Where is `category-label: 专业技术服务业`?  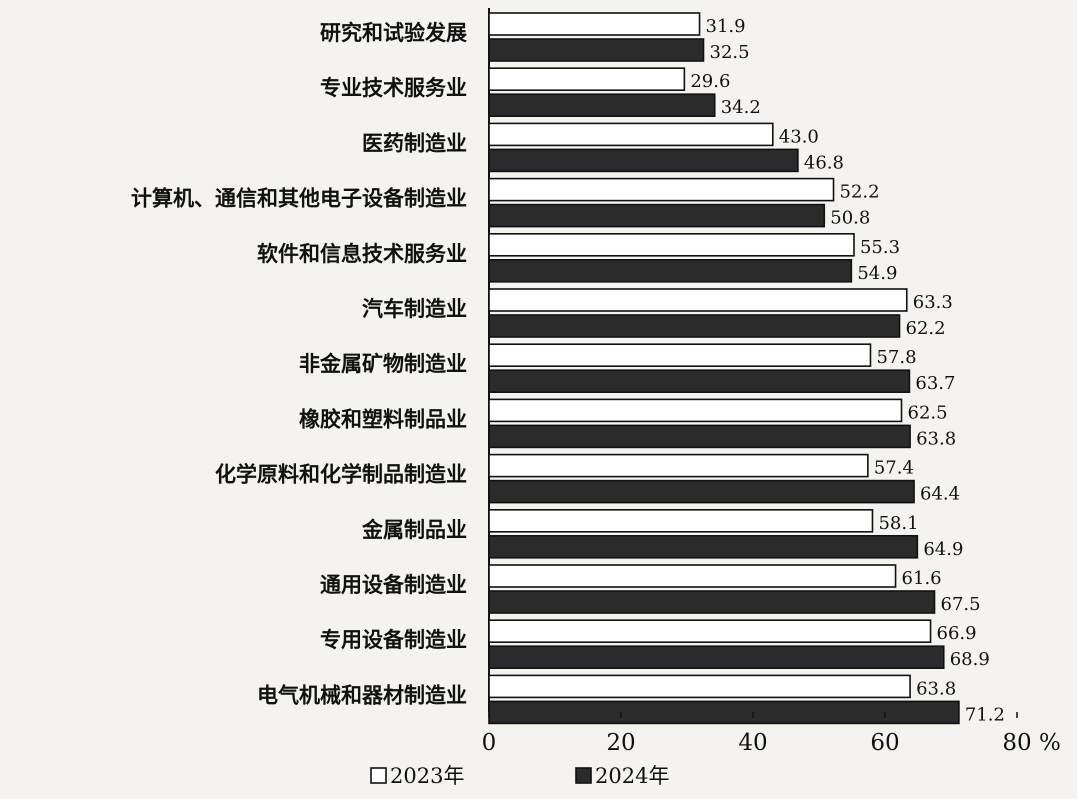 category-label: 专业技术服务业 is located at coordinates (393, 87).